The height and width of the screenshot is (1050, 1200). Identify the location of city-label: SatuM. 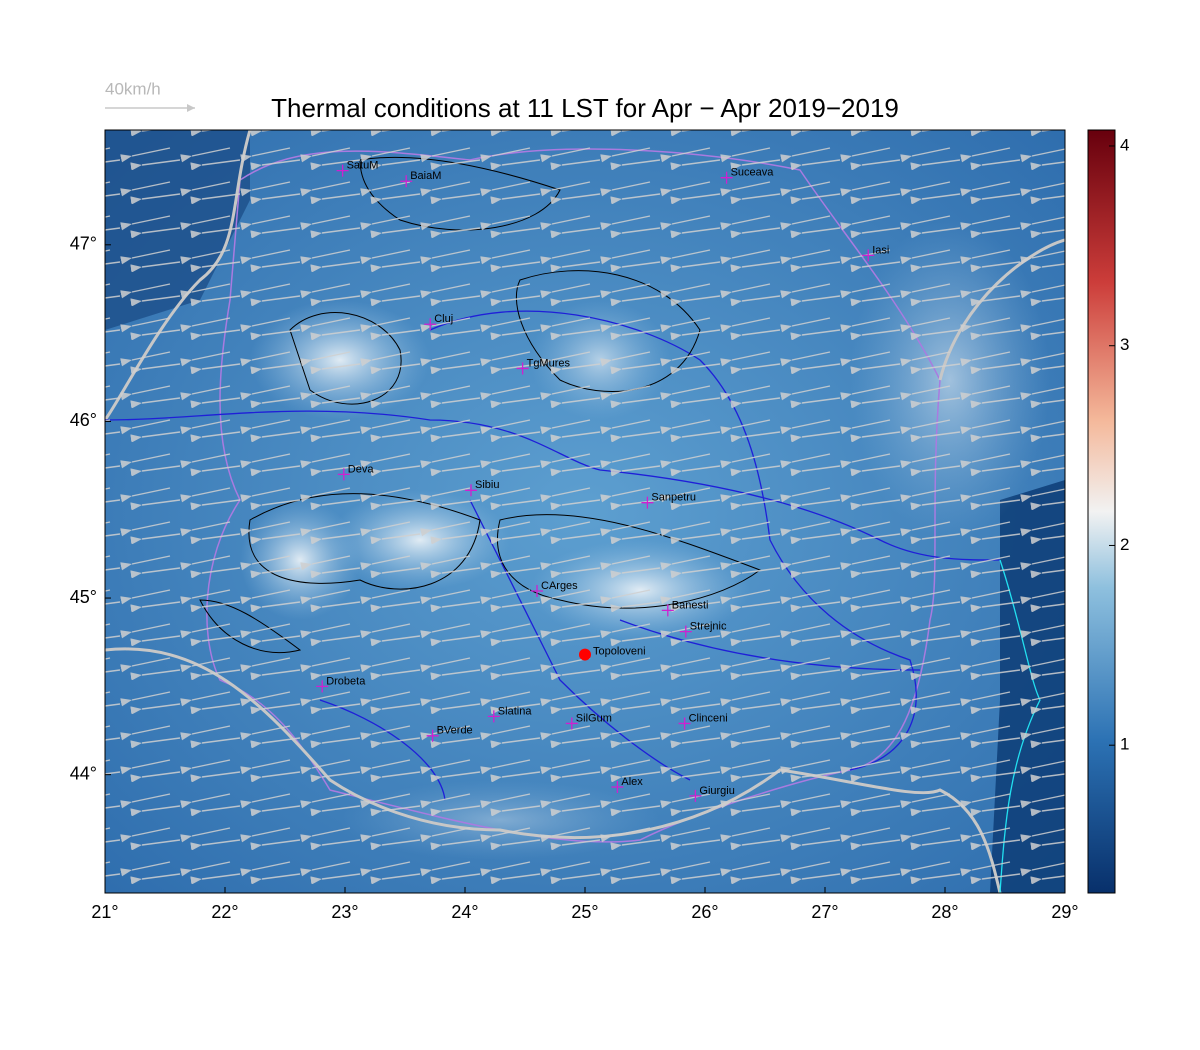
(363, 166).